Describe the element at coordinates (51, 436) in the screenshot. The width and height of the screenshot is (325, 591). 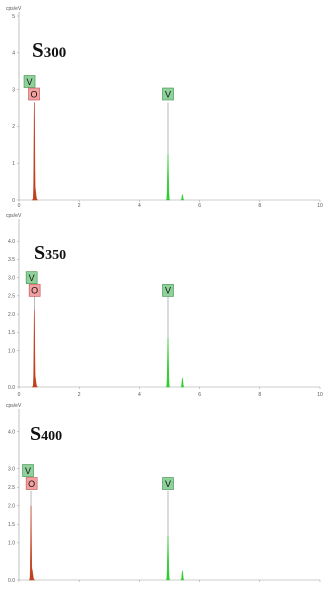
I see `chart-title-number: 400` at that location.